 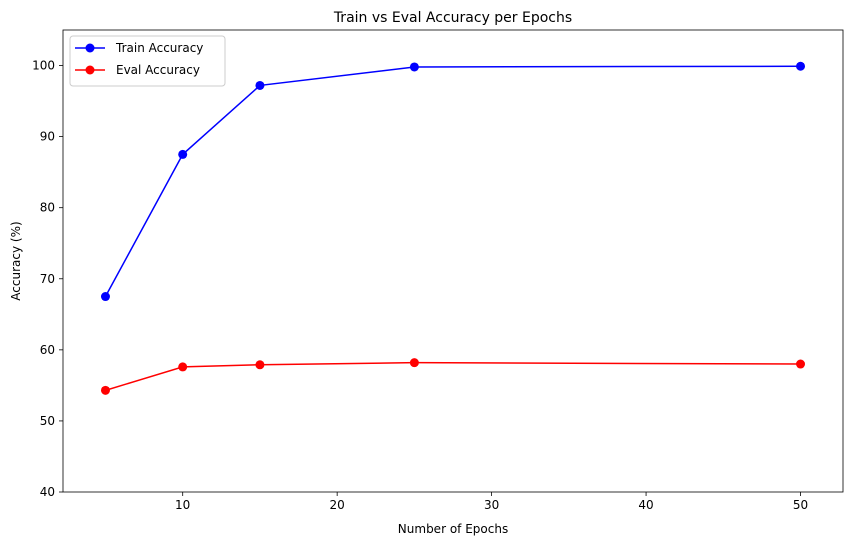 What do you see at coordinates (43, 66) in the screenshot?
I see `y-tick-label: 100` at bounding box center [43, 66].